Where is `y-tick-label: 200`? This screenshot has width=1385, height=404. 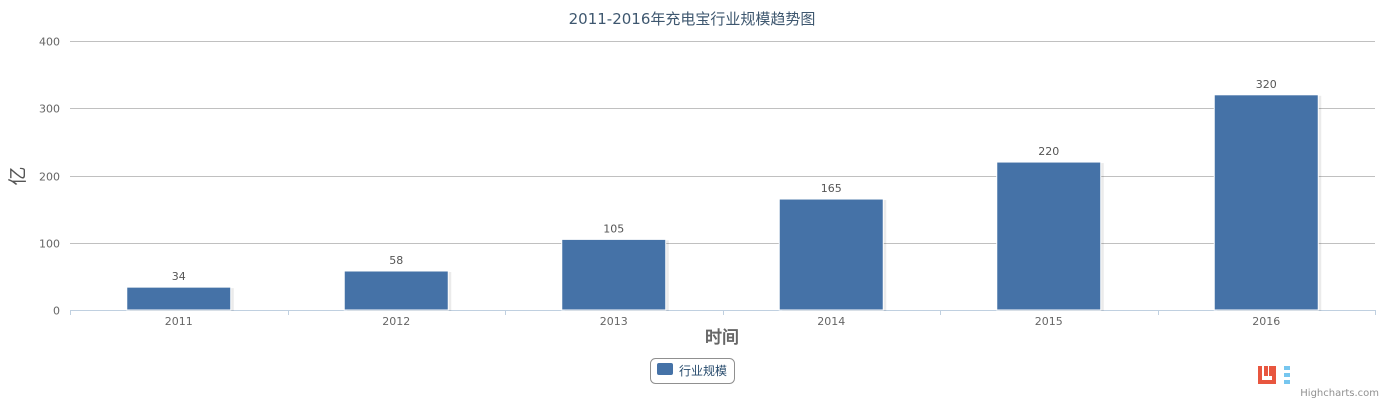
y-tick-label: 200 is located at coordinates (49, 177).